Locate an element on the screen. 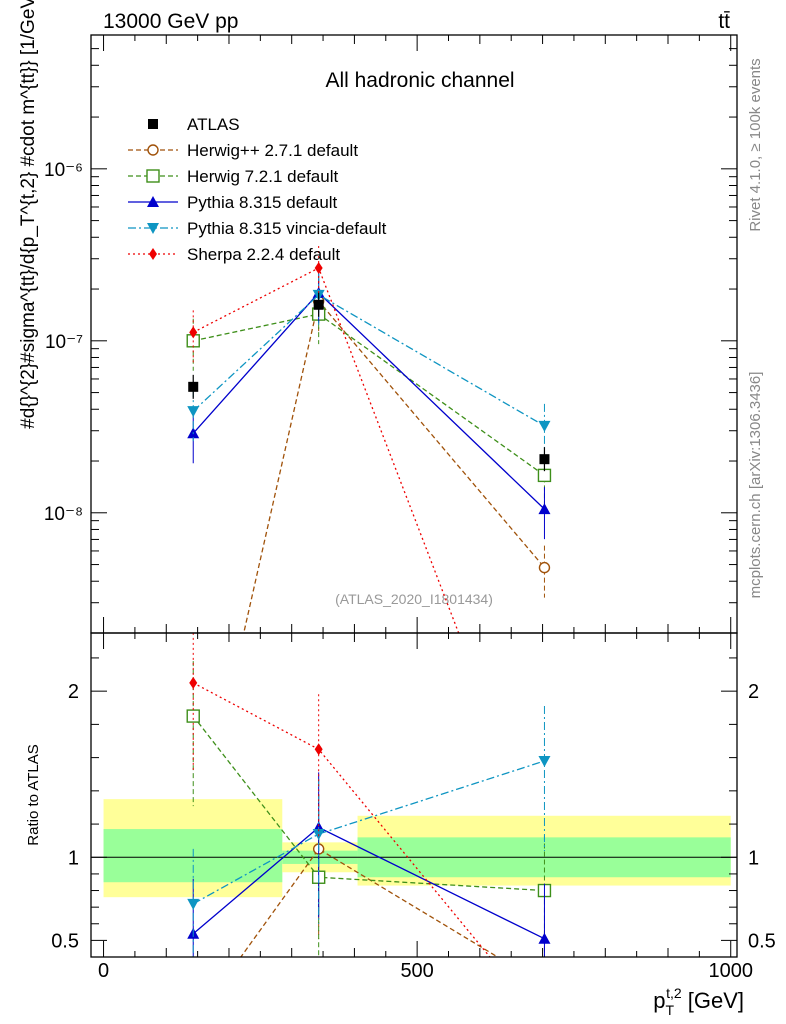 This screenshot has height=1024, width=786. process-label: tt̄ is located at coordinates (724, 21).